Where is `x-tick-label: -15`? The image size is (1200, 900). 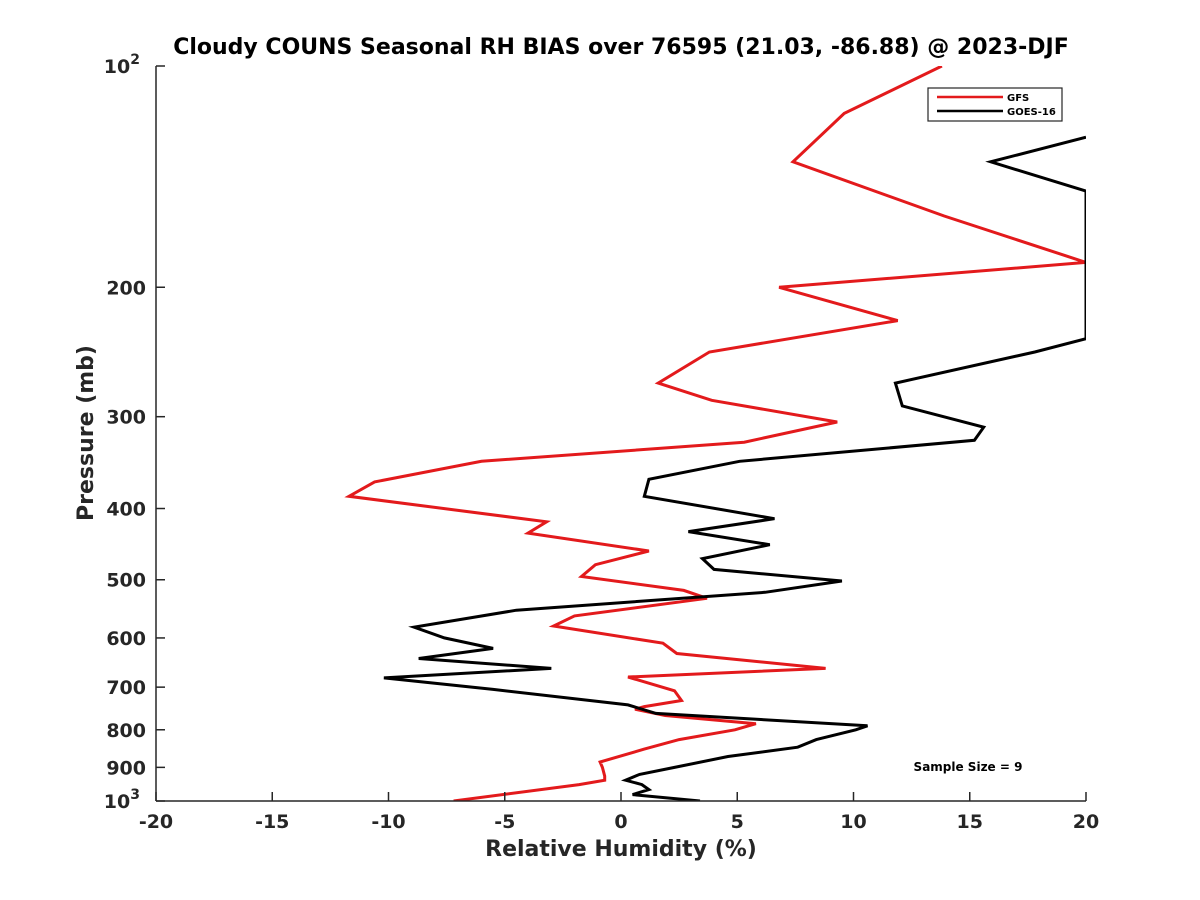 x-tick-label: -15 is located at coordinates (272, 822).